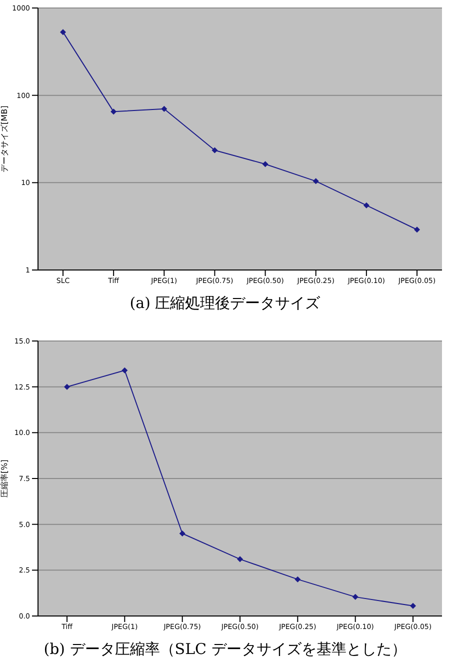  What do you see at coordinates (225, 303) in the screenshot?
I see `text: (a) 圧縮処理後データサイズ` at bounding box center [225, 303].